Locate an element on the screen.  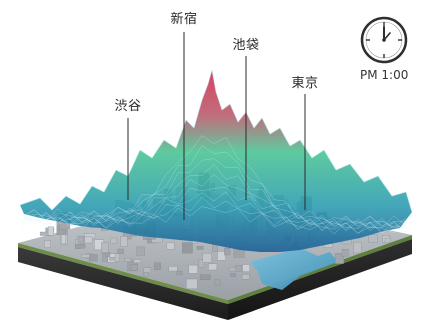
water-area is located at coordinates (294, 269).